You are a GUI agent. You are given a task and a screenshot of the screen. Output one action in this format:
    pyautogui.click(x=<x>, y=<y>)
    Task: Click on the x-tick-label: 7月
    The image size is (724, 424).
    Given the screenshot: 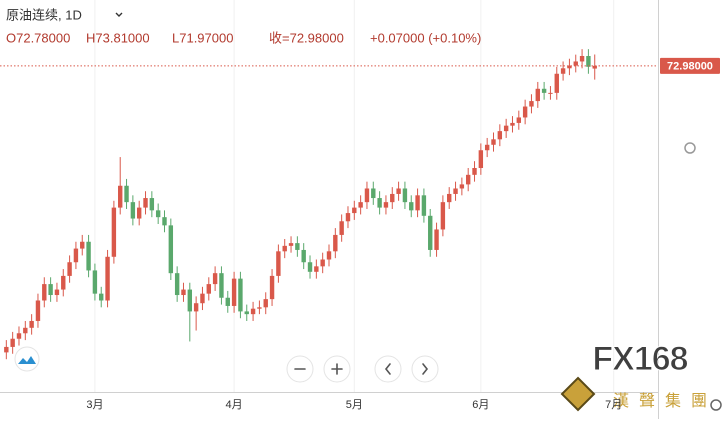 What is the action you would take?
    pyautogui.click(x=613, y=405)
    